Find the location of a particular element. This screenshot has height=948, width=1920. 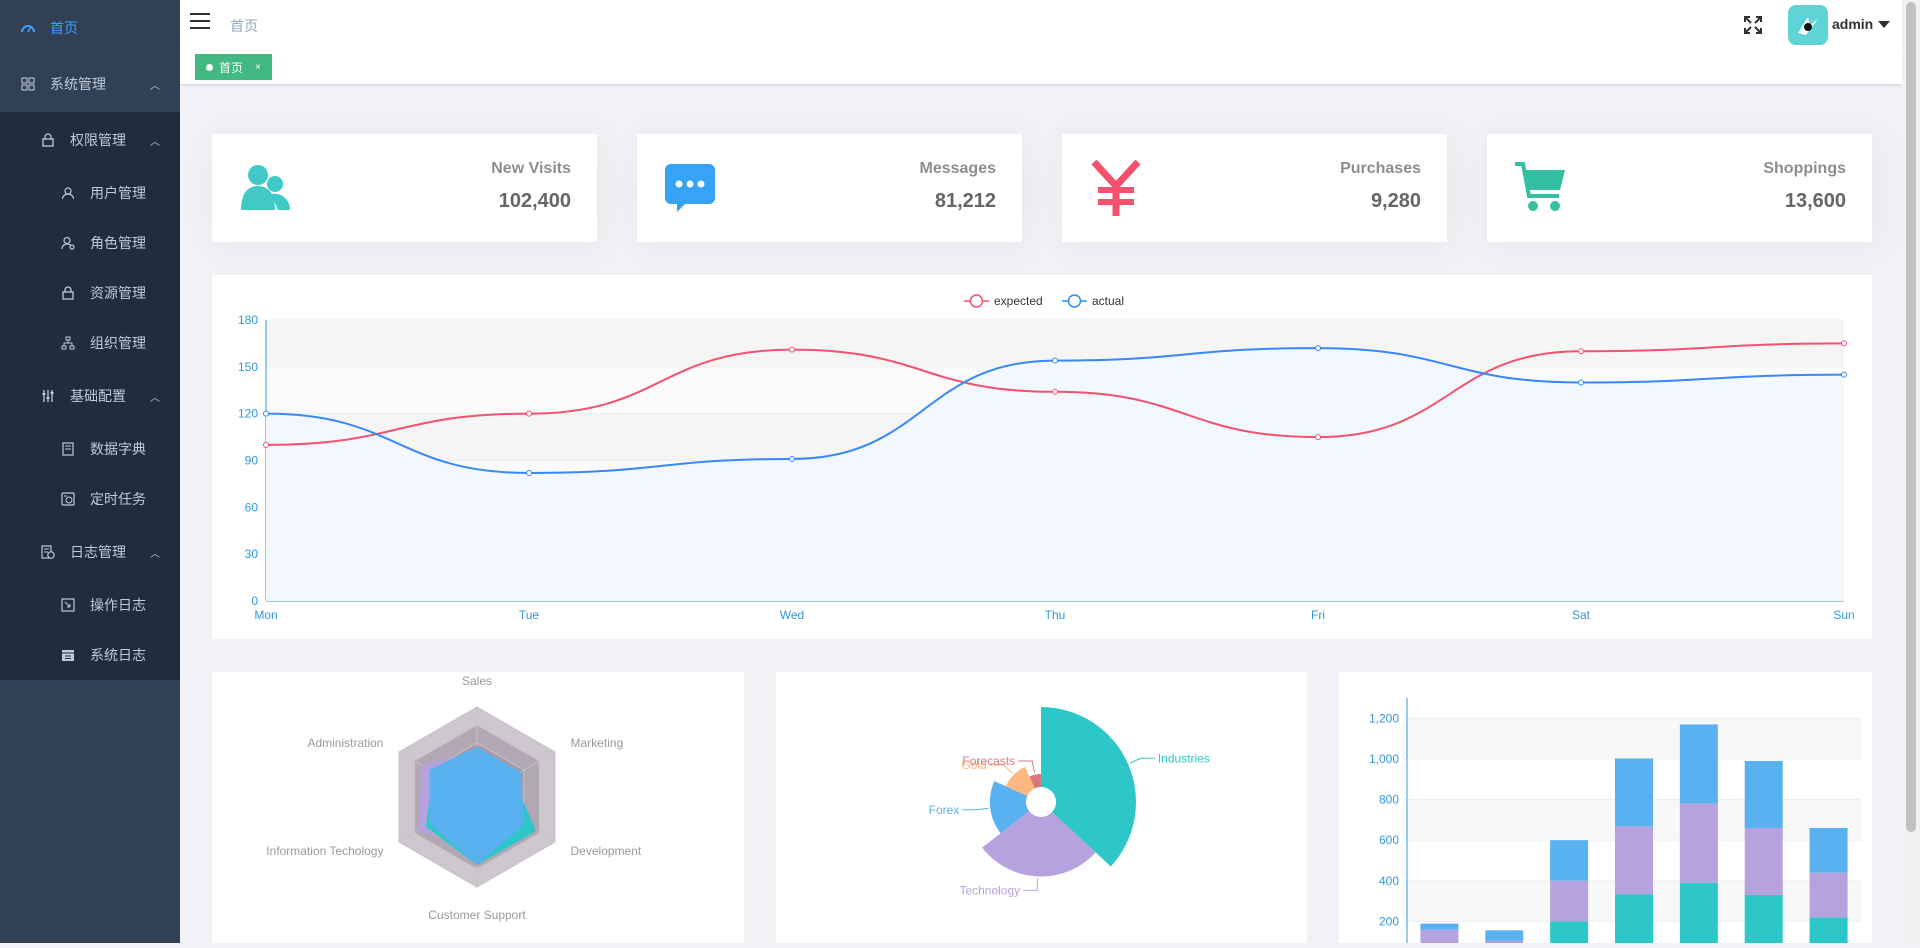

card-title: Shoppings is located at coordinates (1804, 168).